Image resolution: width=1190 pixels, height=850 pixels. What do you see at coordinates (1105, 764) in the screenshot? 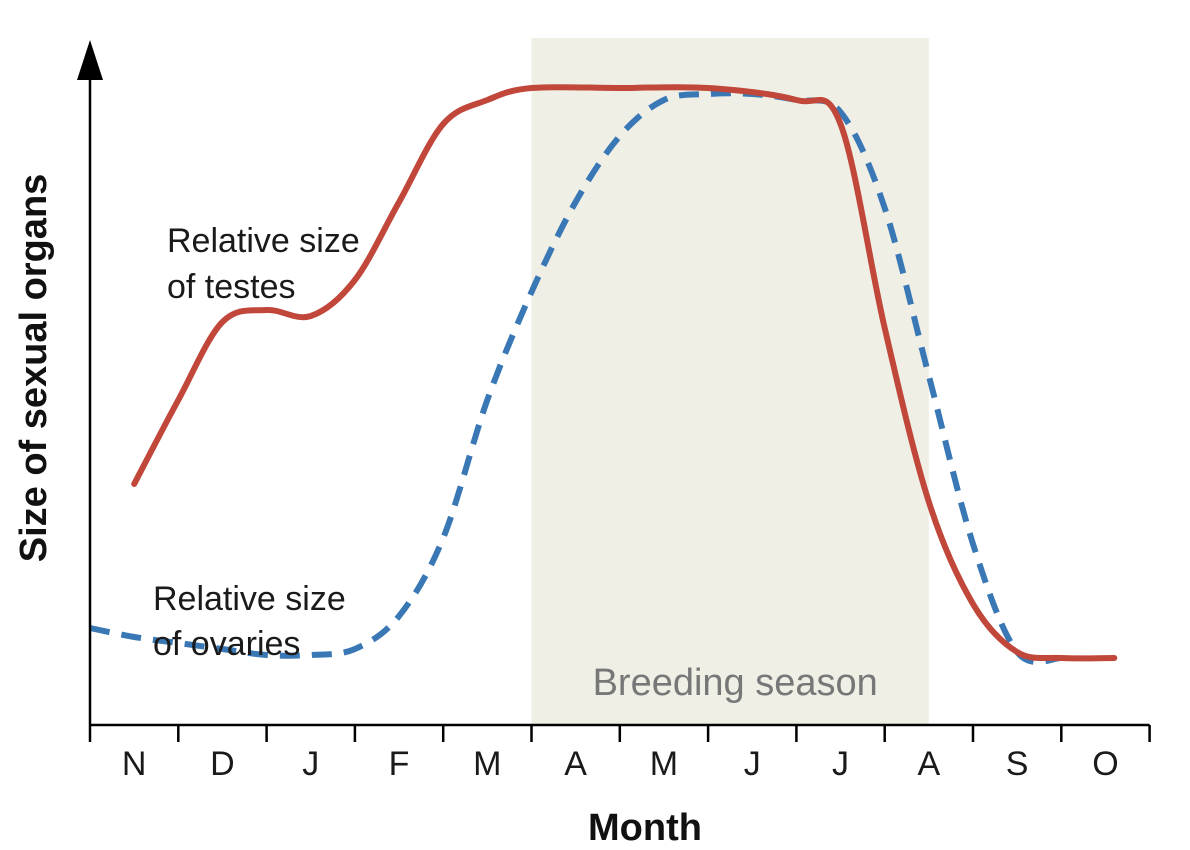
I see `x-tick-label: O` at bounding box center [1105, 764].